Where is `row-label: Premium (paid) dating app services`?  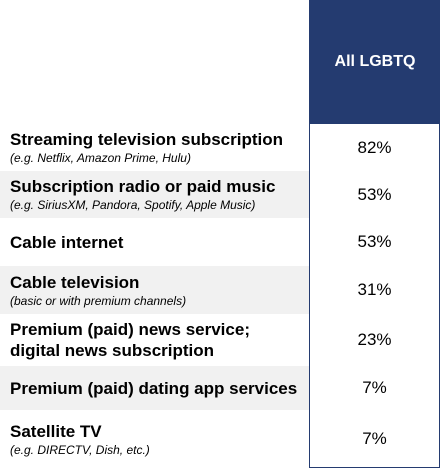
row-label: Premium (paid) dating app services is located at coordinates (154, 388).